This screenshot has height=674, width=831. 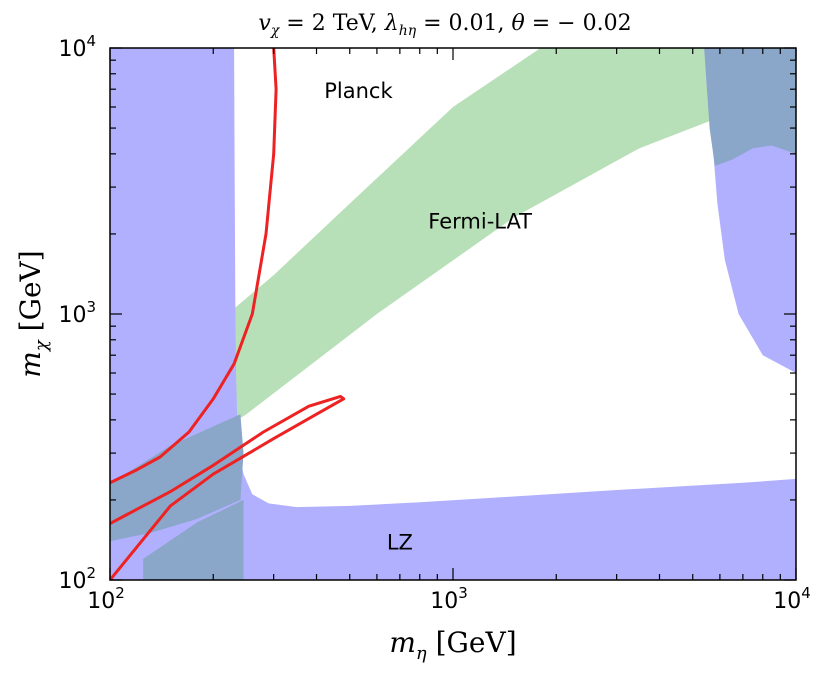 What do you see at coordinates (449, 599) in the screenshot?
I see `x-tick-label: 10³` at bounding box center [449, 599].